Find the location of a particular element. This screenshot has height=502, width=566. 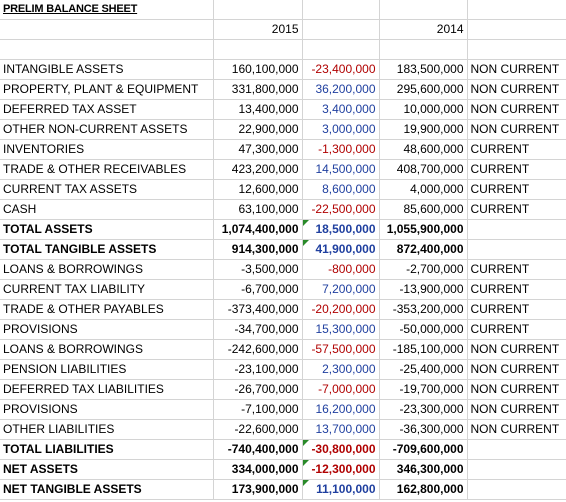

change-cell: 3,400,000 is located at coordinates (341, 109).